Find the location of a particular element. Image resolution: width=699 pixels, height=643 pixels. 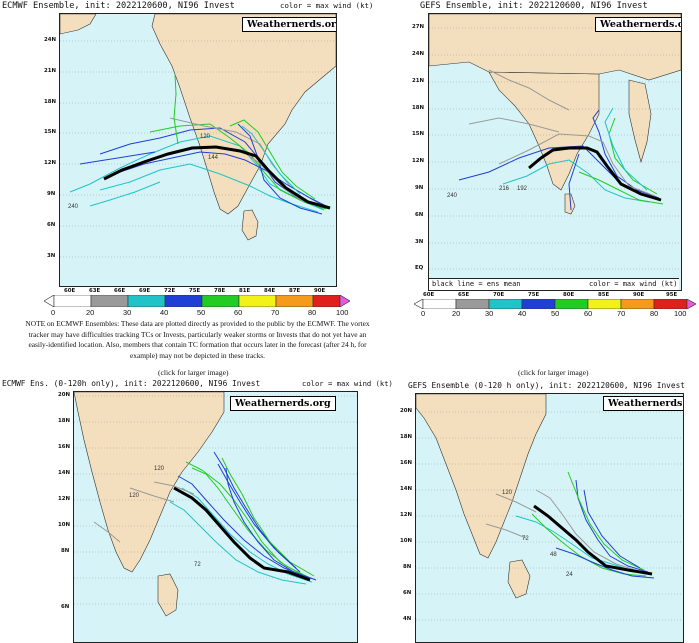

track-map: 240 120 144 is located at coordinates (198, 136).